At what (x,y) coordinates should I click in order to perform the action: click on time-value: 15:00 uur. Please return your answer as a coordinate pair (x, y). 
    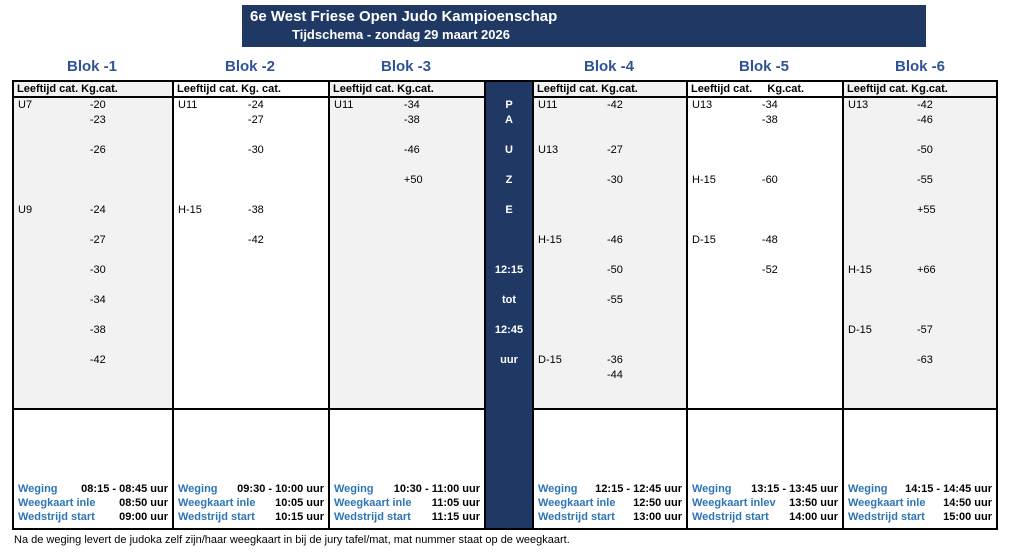
    Looking at the image, I should click on (967, 517).